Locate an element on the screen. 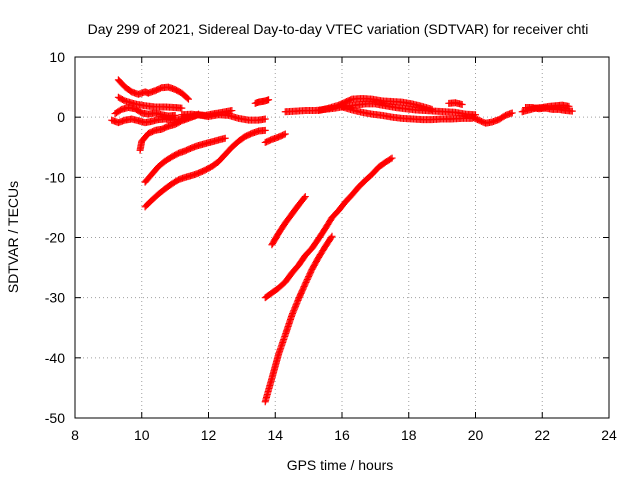 The image size is (640, 480). x-tick-label: 8 is located at coordinates (75, 435).